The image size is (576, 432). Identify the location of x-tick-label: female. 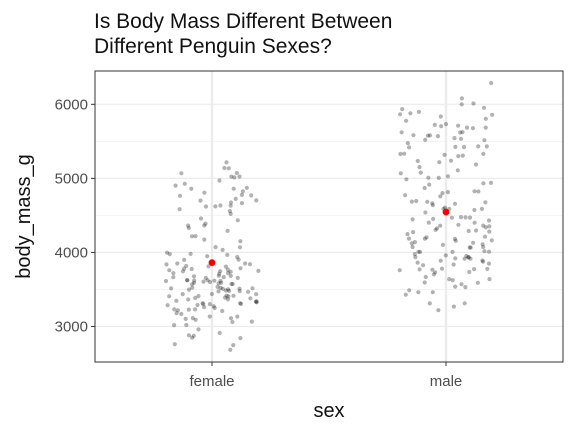
(211, 381).